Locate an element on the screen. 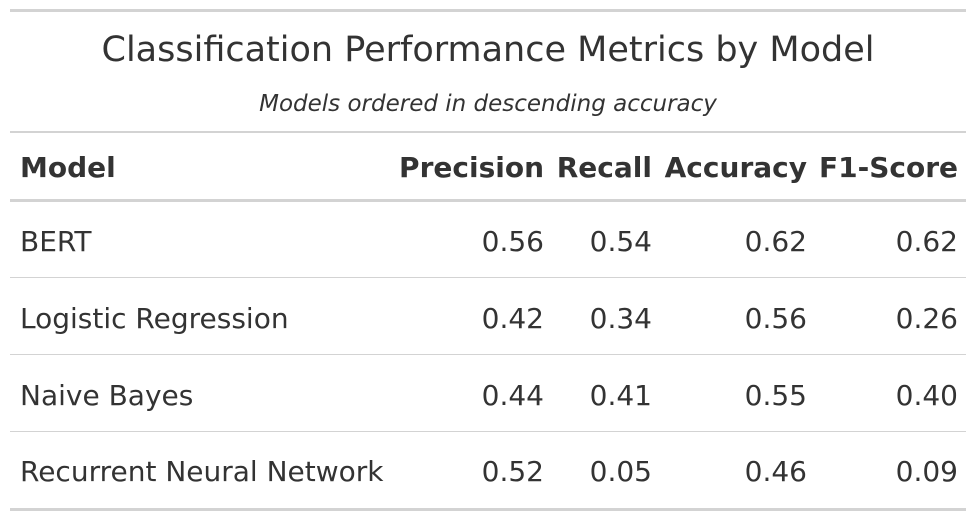 This screenshot has height=520, width=976. table-row-recall: 0.05 is located at coordinates (620, 471).